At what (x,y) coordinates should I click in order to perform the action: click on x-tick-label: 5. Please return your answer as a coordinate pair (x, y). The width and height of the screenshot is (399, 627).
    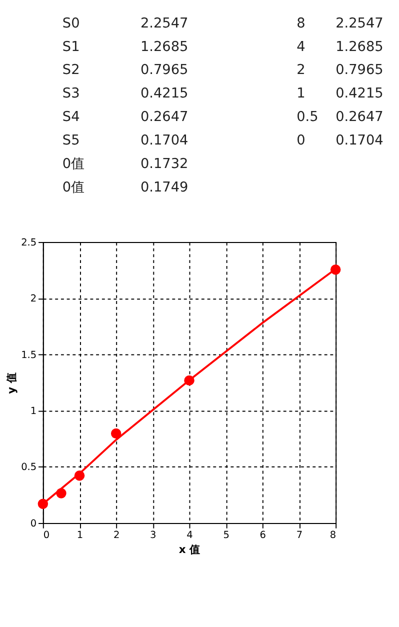
    Looking at the image, I should click on (226, 536).